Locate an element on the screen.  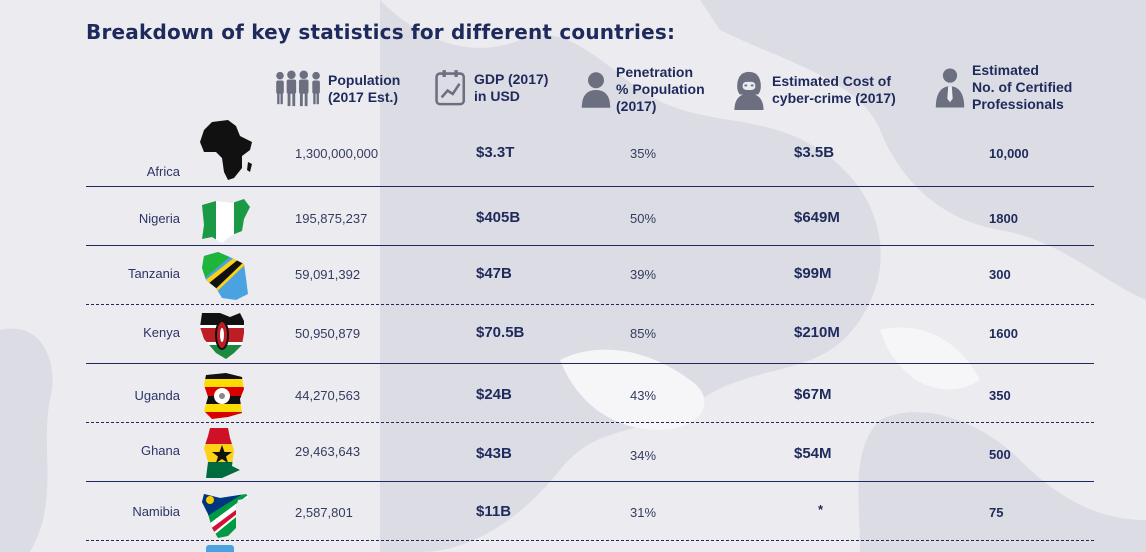
gdp-value: $11B is located at coordinates (494, 511).